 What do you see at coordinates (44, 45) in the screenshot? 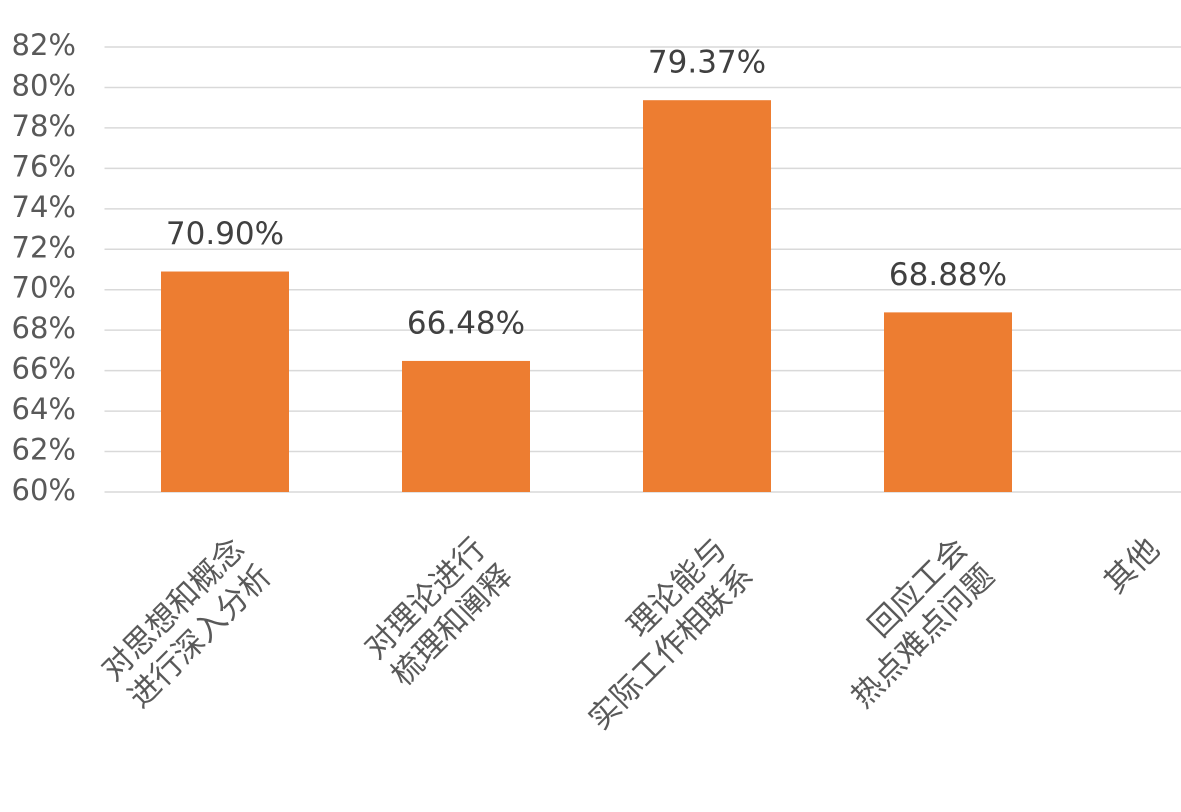
I see `y-tick-label: 82%` at bounding box center [44, 45].